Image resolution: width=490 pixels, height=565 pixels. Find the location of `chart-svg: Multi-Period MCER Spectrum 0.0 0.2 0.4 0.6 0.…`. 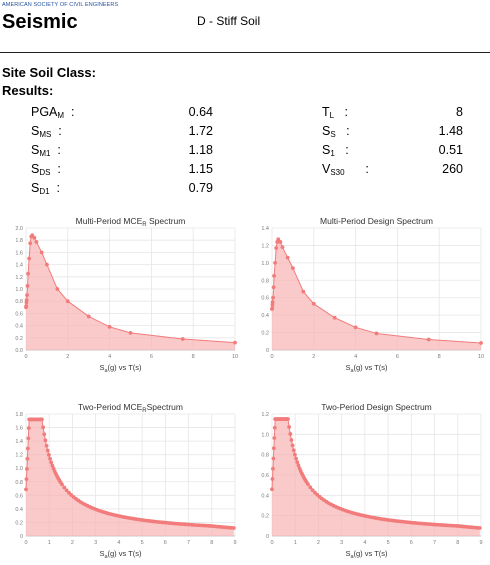

chart-svg: Multi-Period MCER Spectrum 0.0 0.2 0.4 0.6 0.… is located at coordinates (126, 295).